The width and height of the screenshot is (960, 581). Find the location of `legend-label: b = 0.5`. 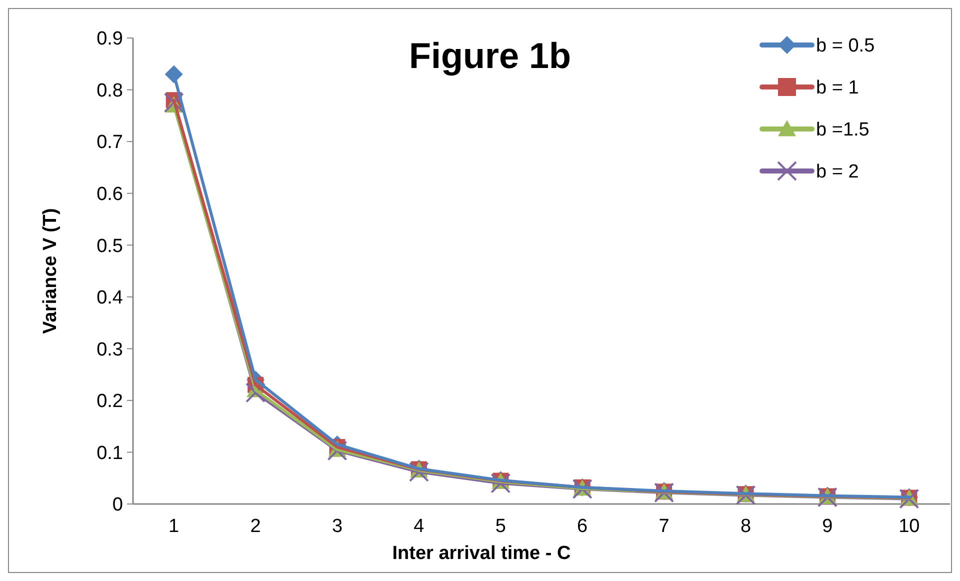

legend-label: b = 0.5 is located at coordinates (845, 46).